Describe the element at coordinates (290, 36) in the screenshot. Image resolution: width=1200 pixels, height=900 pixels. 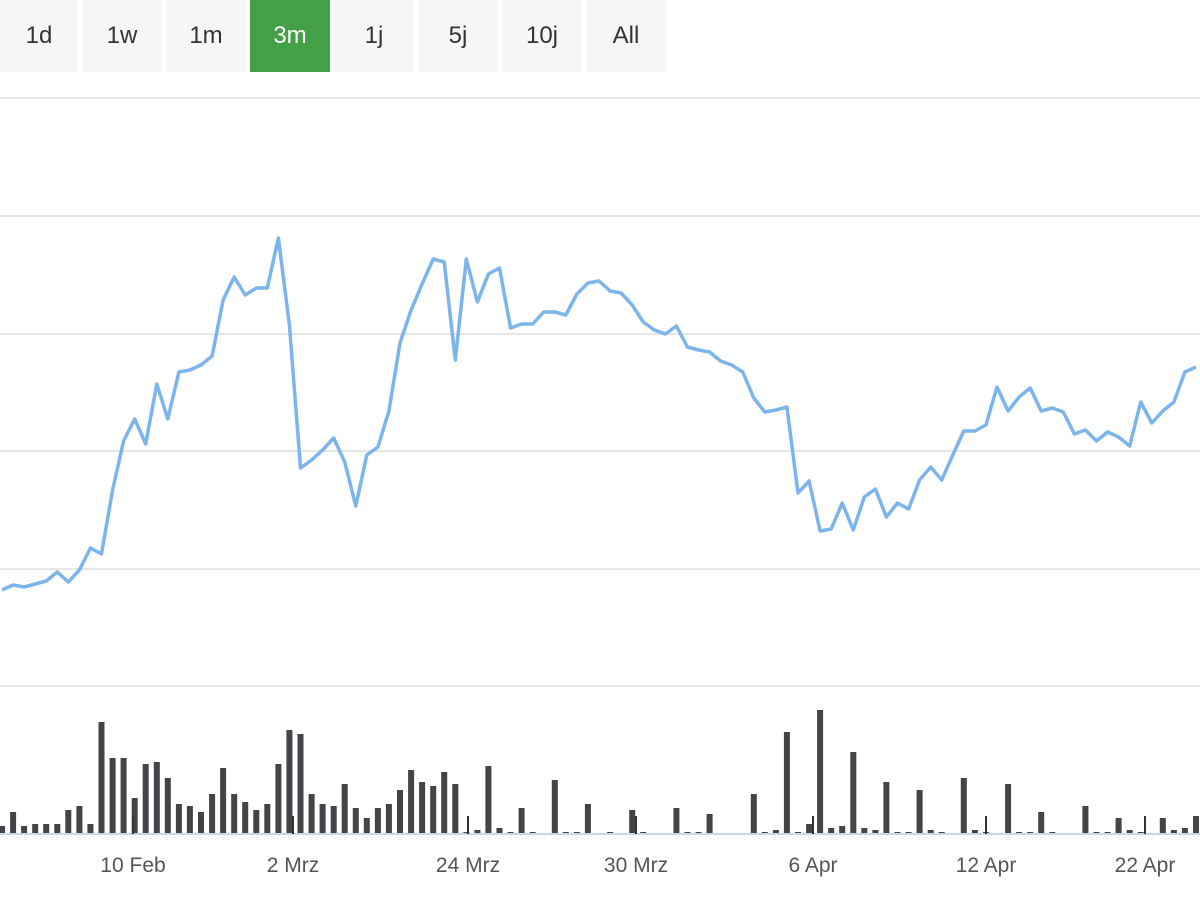
I see `range-button-3m: 3m` at that location.